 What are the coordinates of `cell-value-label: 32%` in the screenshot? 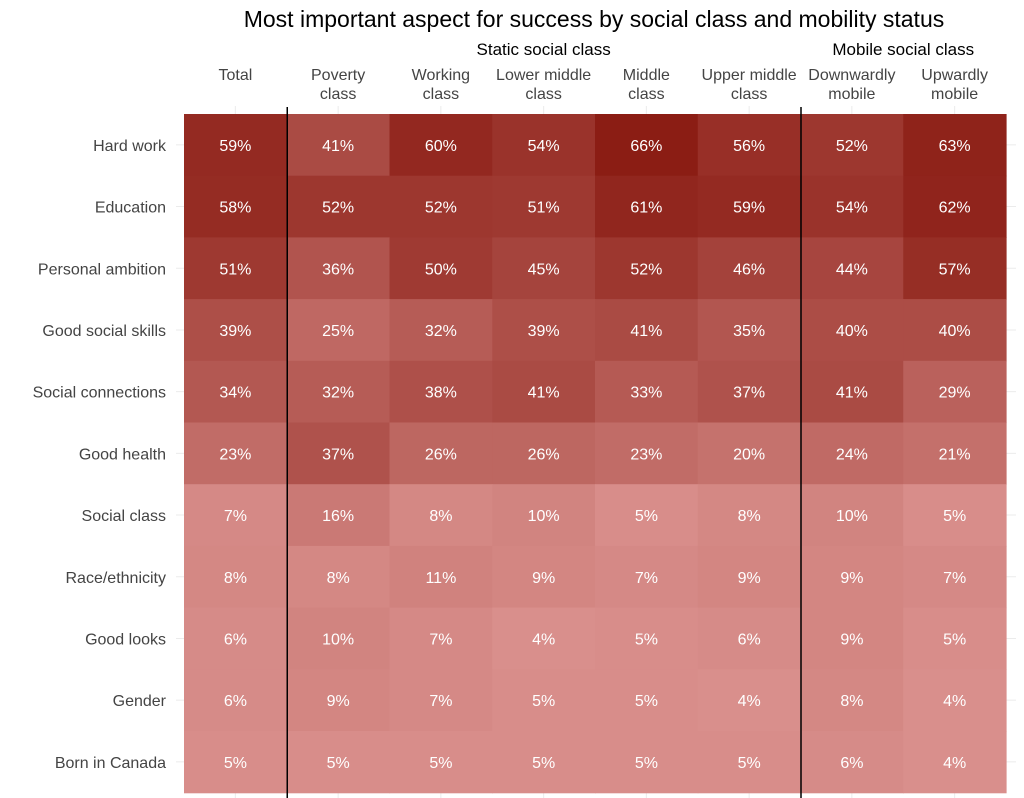 It's located at (441, 331).